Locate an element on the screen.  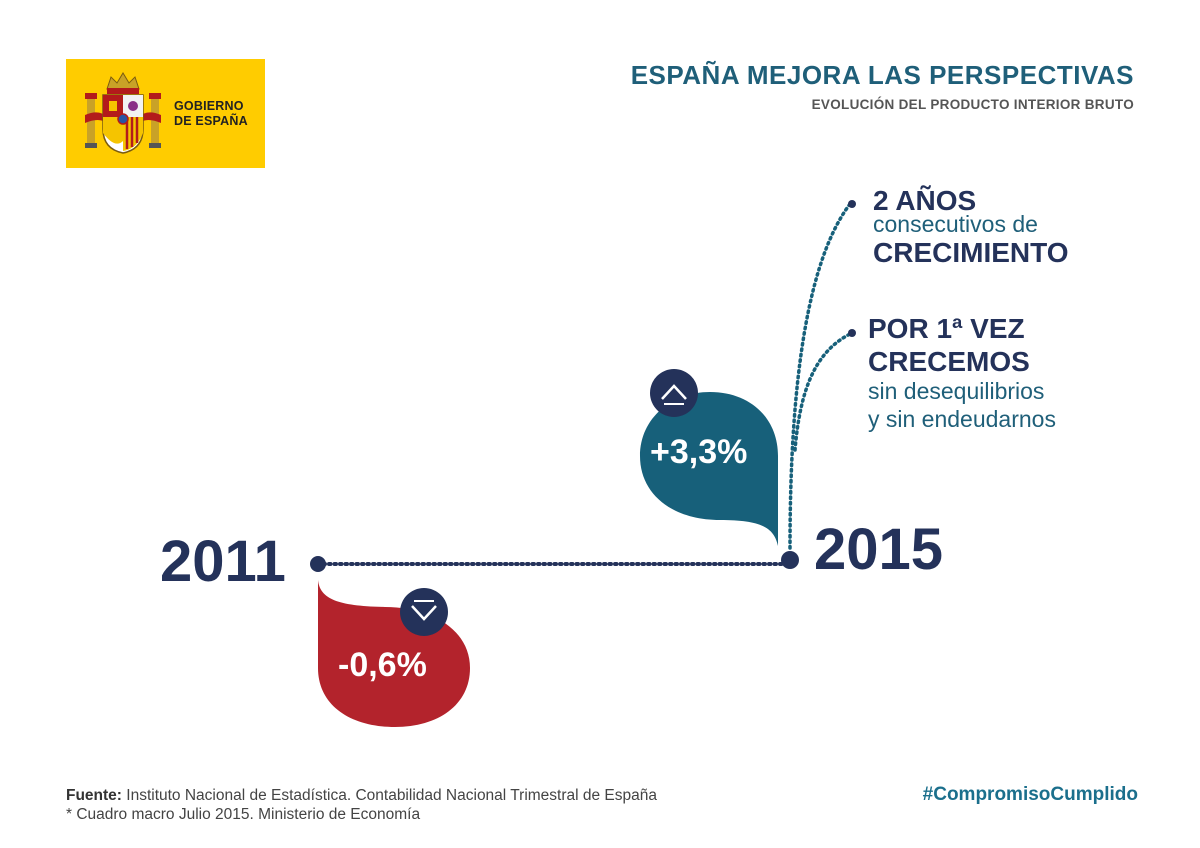
value-2011-label: -0,6% is located at coordinates (382, 665).